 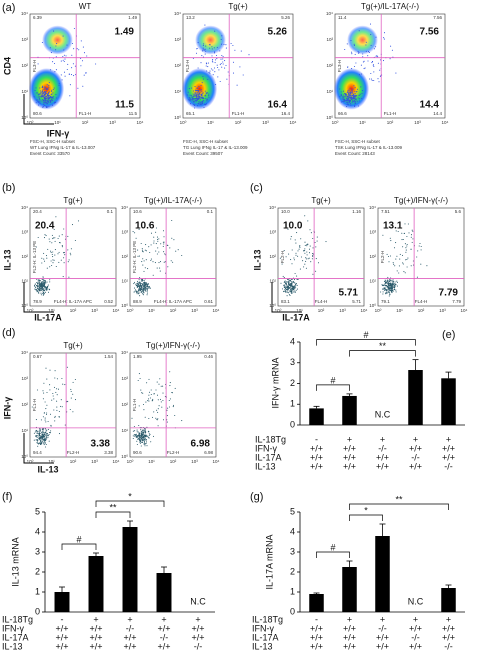 What do you see at coordinates (187, 66) in the screenshot?
I see `y-channel: FL3-H` at bounding box center [187, 66].